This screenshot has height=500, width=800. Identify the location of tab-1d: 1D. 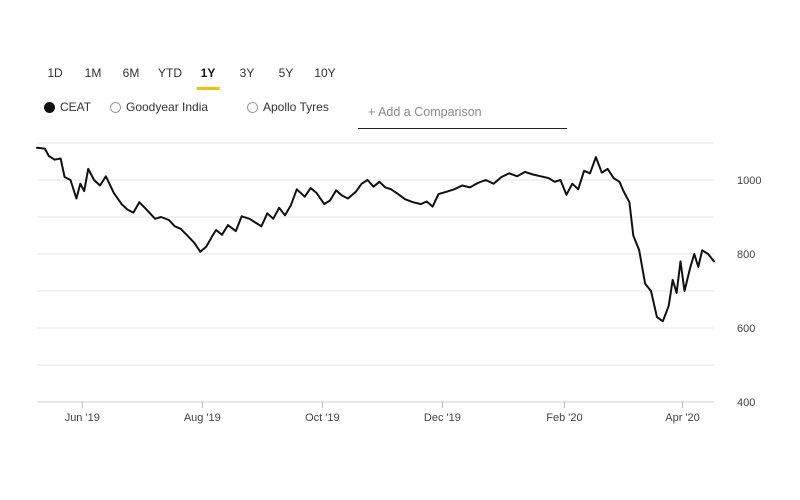
(55, 73).